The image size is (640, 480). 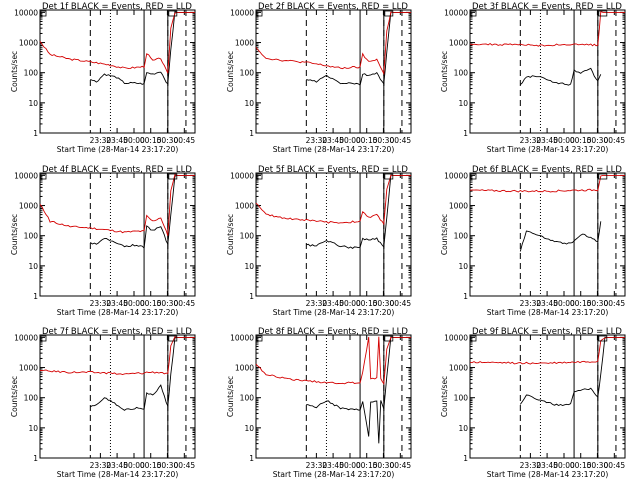 I want to click on panel-title: Det 7f BLACK = Events, RED = LLD, so click(x=117, y=332).